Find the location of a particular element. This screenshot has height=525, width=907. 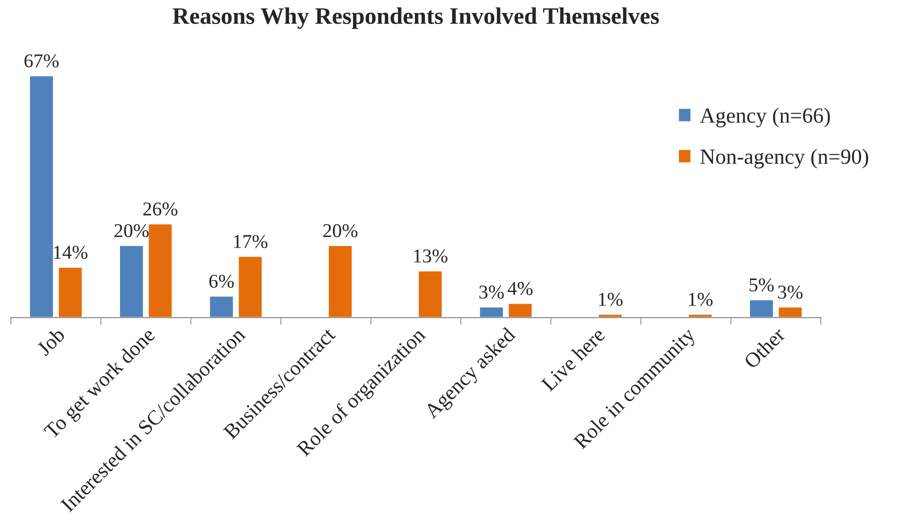

legend-label: Non-agency (n=90) is located at coordinates (784, 158).